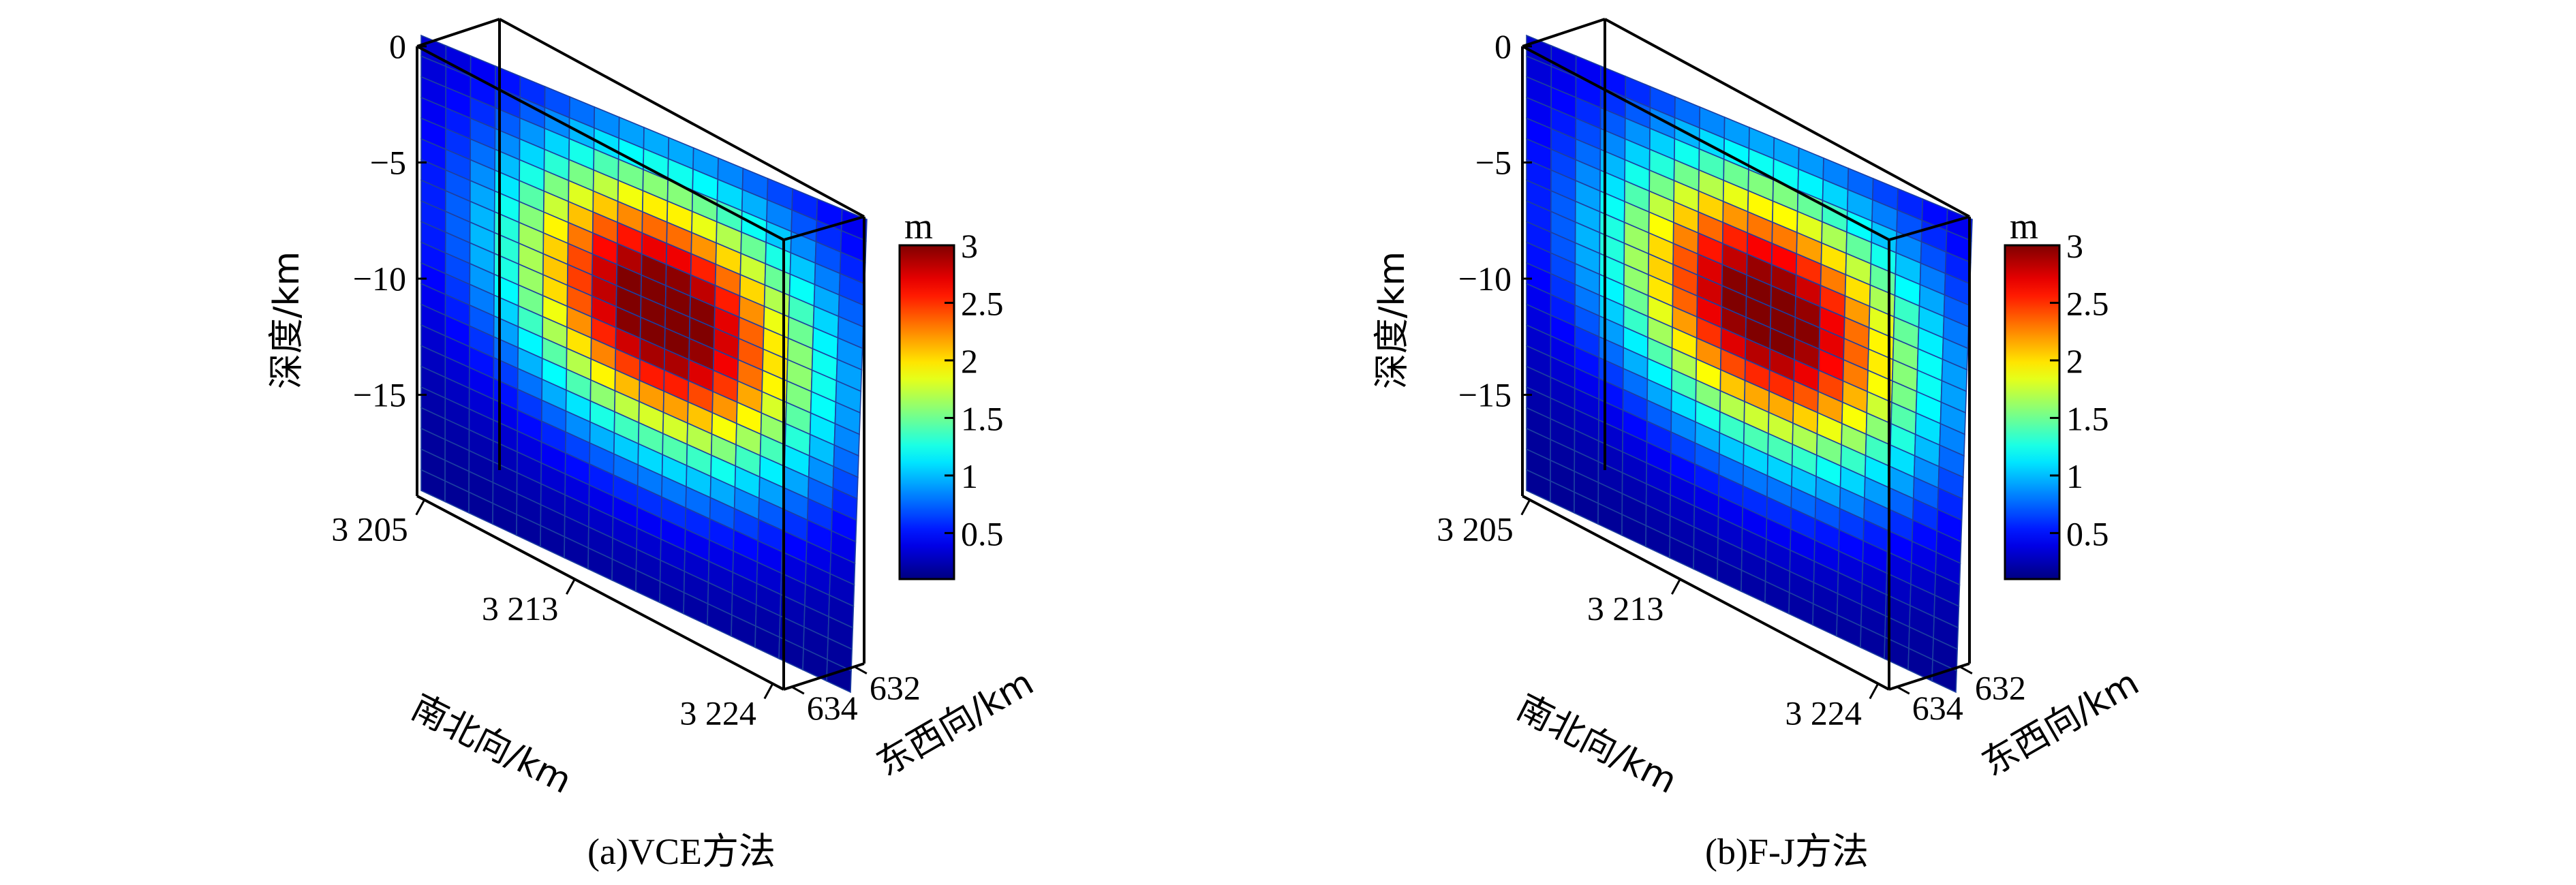  What do you see at coordinates (1787, 852) in the screenshot?
I see `panel-caption: (b)F-J方法` at bounding box center [1787, 852].